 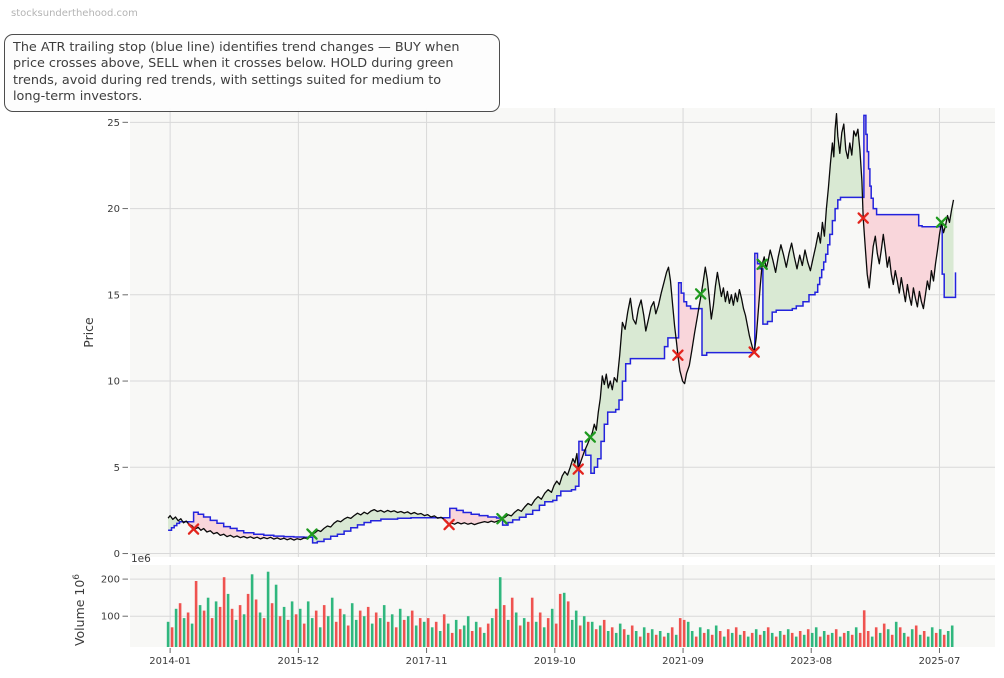 I want to click on volume-bars, so click(x=560, y=609).